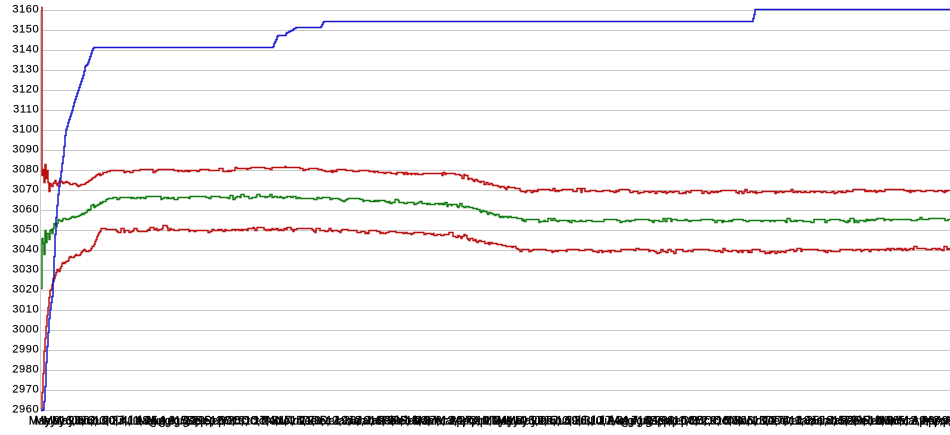 This screenshot has width=950, height=435. I want to click on svg-text: Jan 9,, so click(357, 422).